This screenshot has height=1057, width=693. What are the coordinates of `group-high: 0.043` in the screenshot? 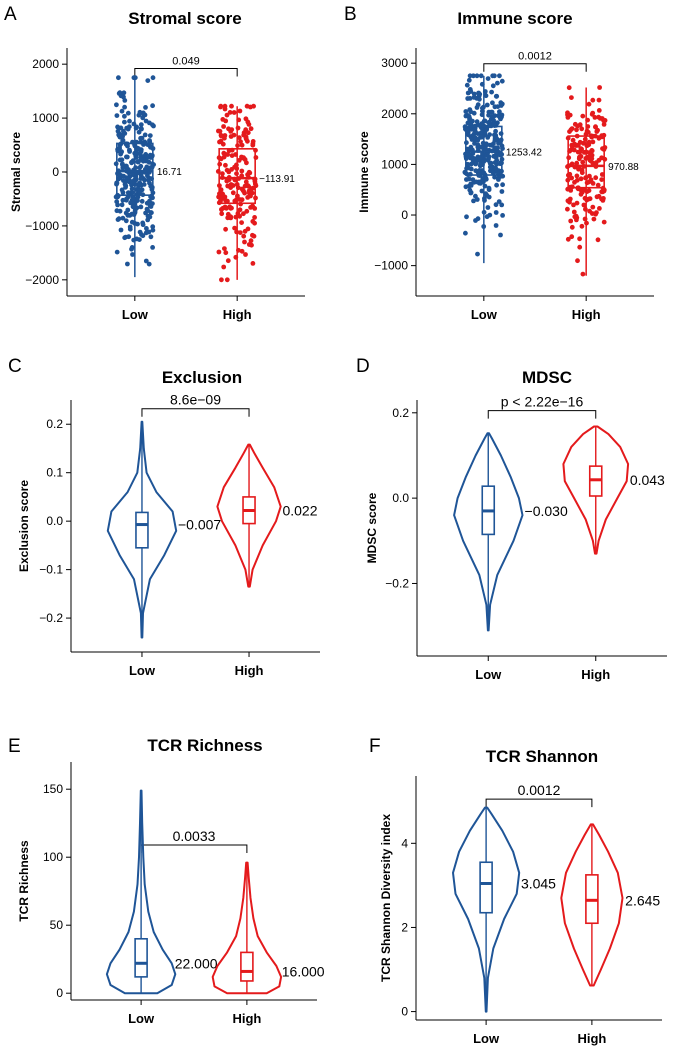 It's located at (613, 490).